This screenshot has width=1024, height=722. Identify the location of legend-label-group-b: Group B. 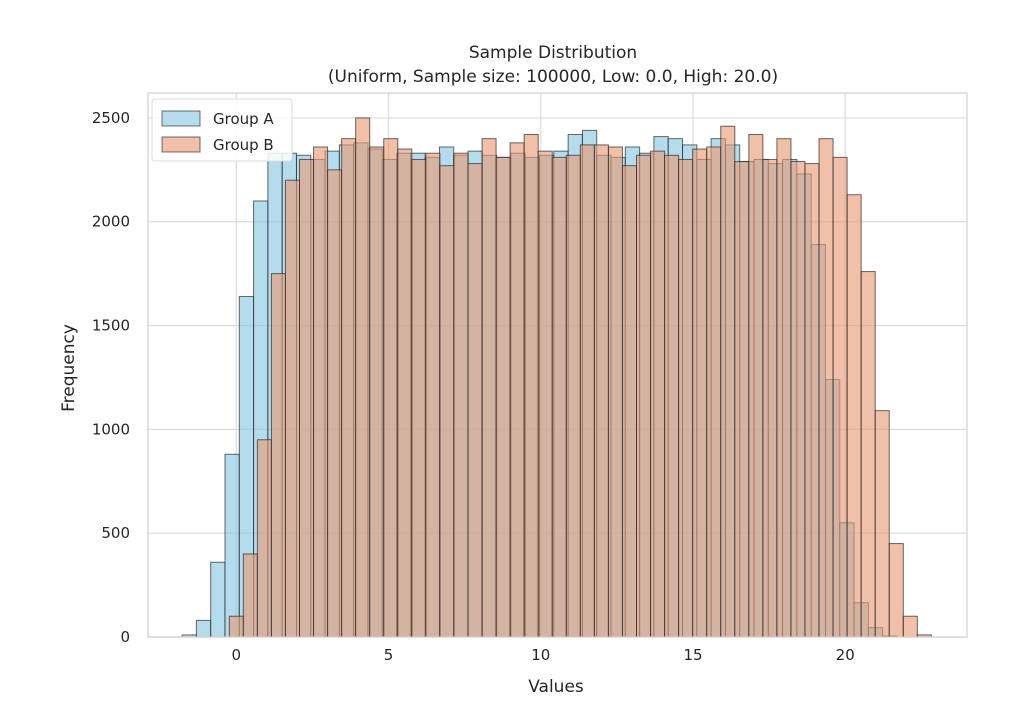
(243, 145).